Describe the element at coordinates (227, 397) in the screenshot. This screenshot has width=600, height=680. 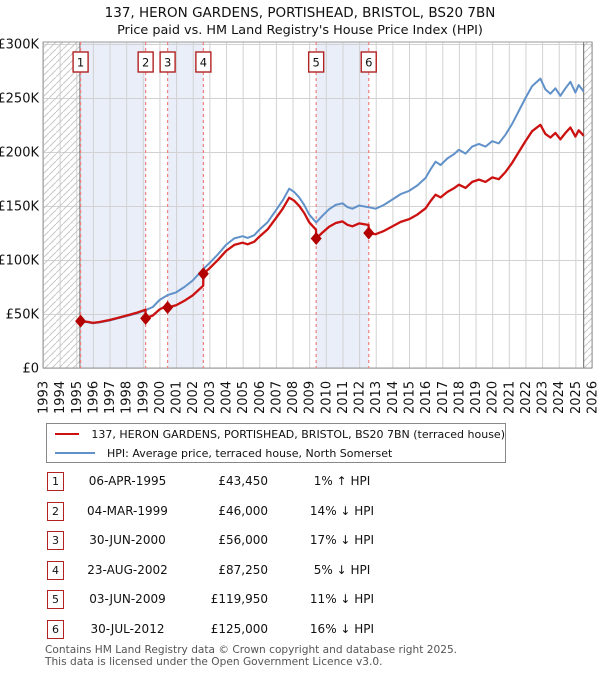
I see `x-axis-label: 2004` at that location.